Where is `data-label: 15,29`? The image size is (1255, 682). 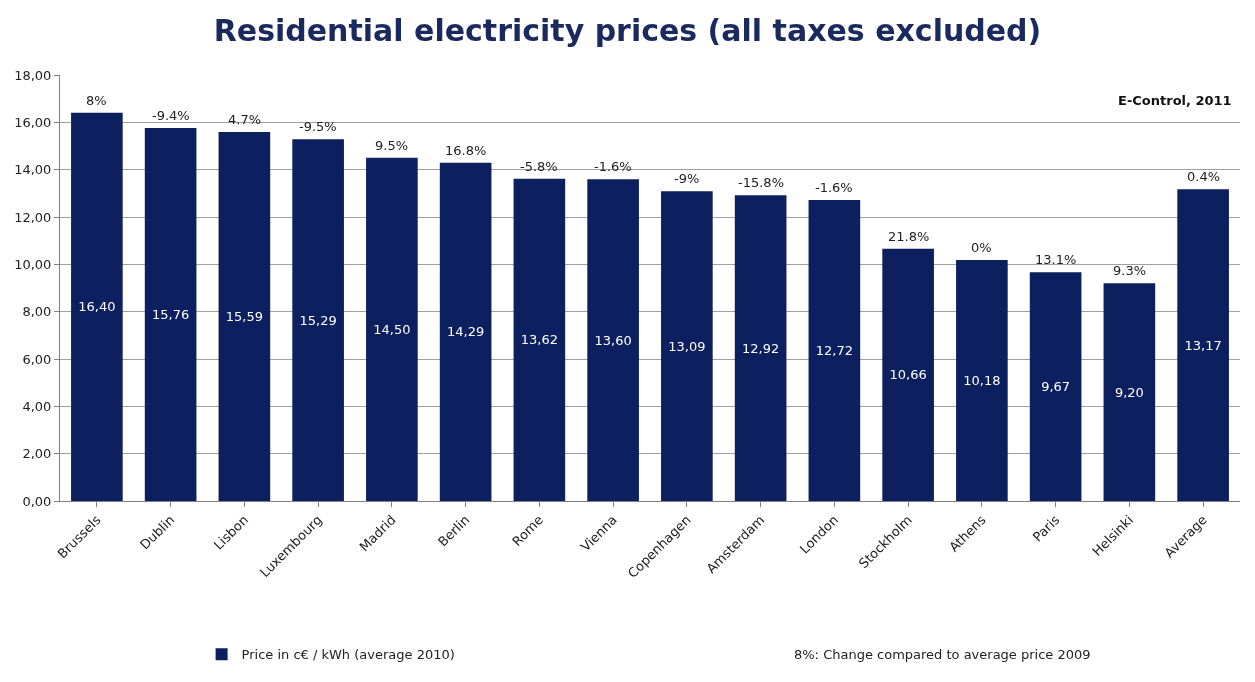
data-label: 15,29 is located at coordinates (318, 320).